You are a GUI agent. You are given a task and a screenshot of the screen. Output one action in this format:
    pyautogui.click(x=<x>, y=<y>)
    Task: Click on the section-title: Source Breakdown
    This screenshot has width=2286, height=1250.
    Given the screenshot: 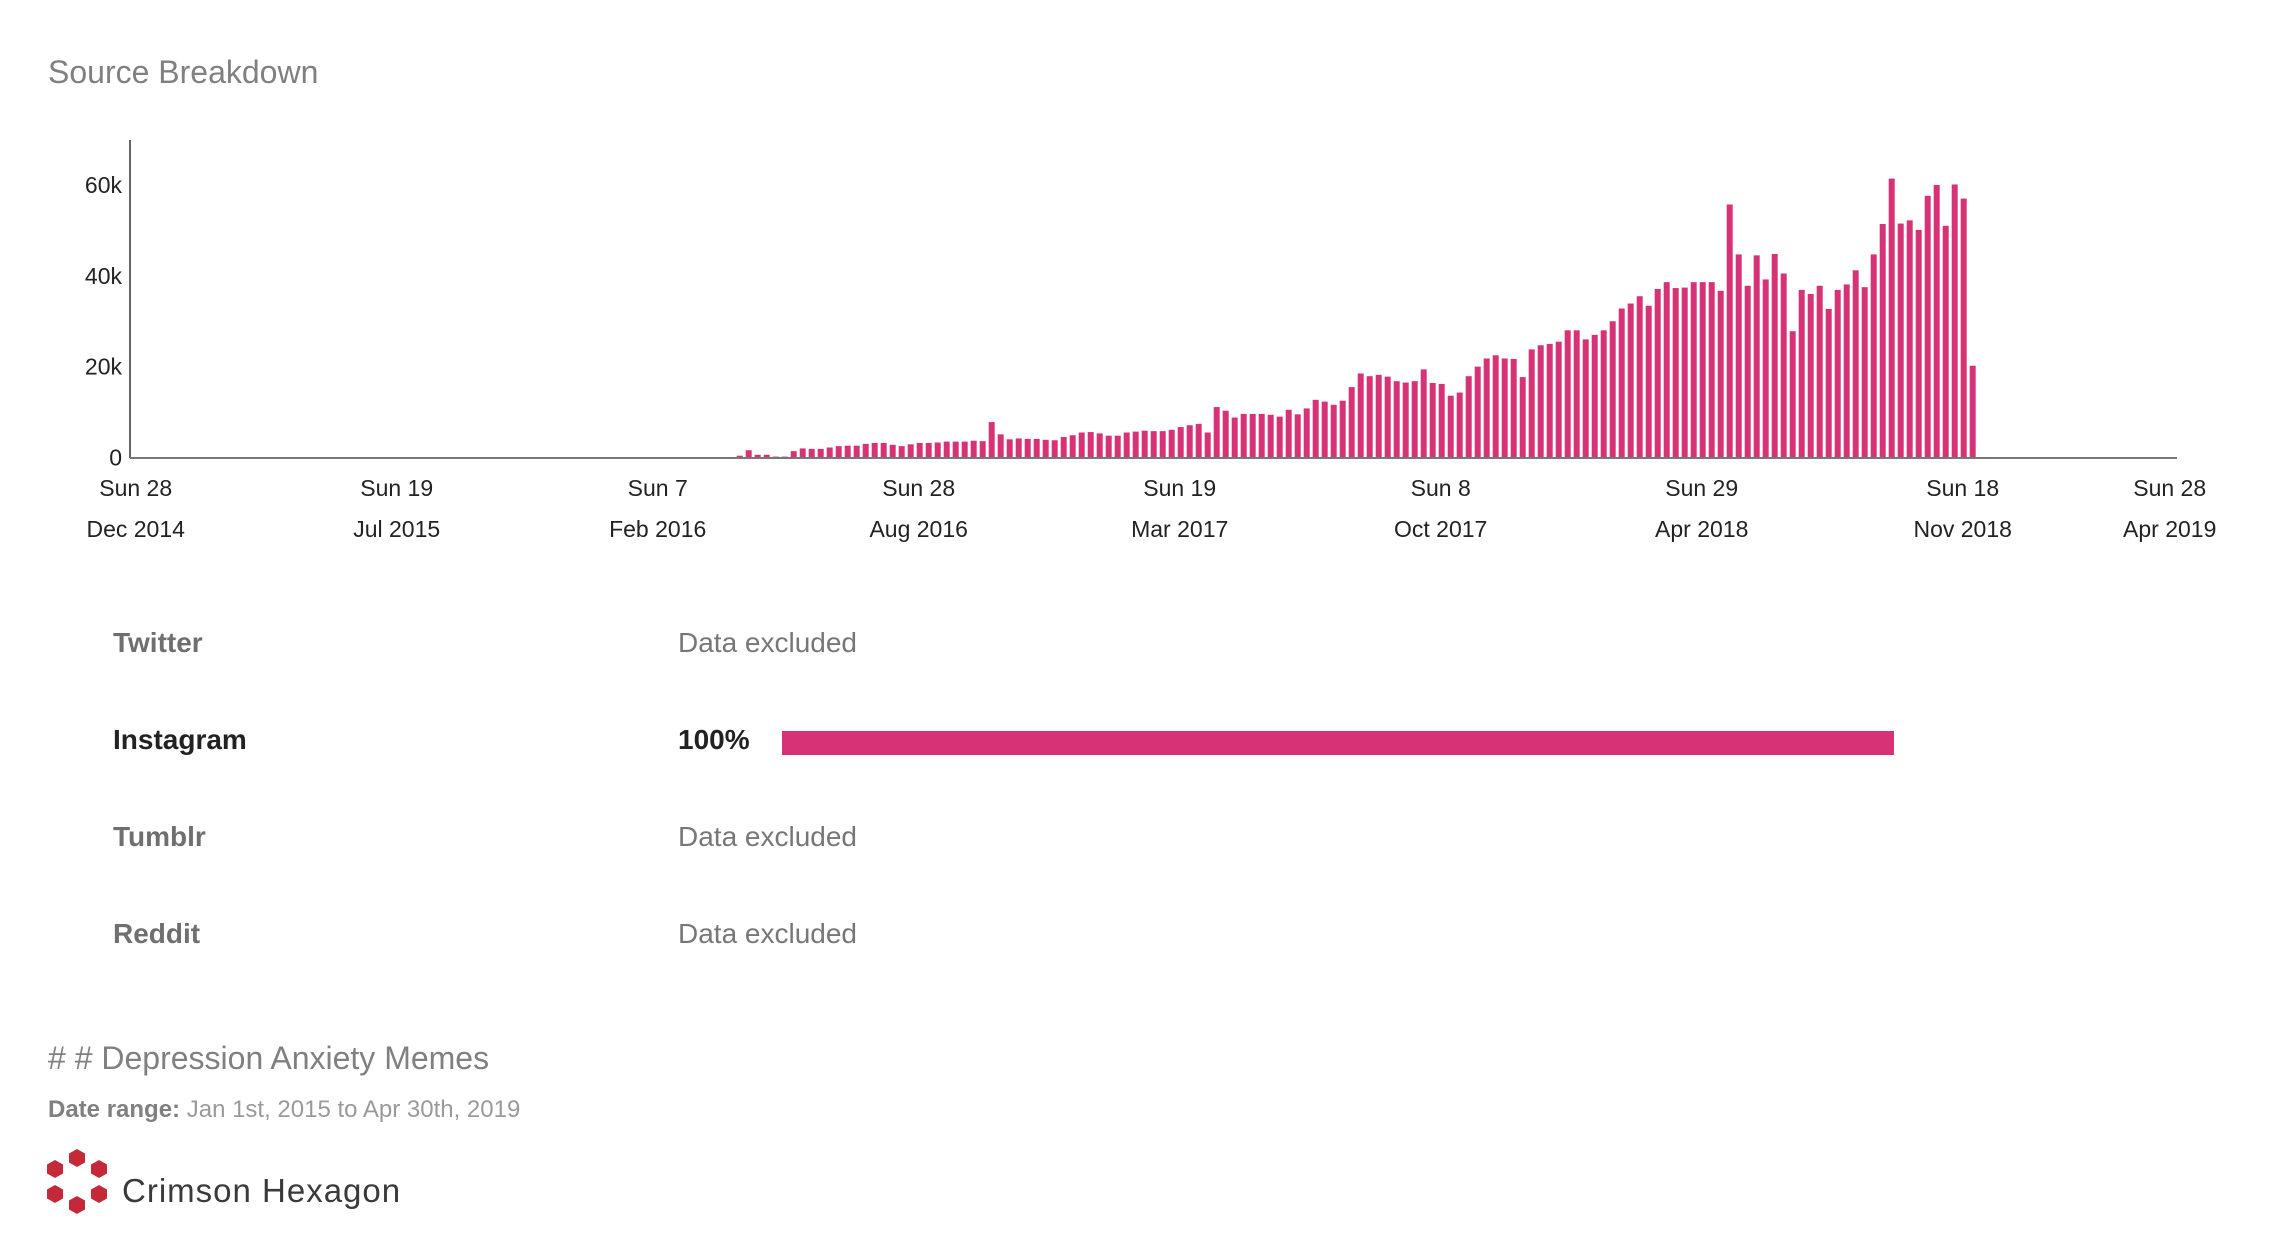 What is the action you would take?
    pyautogui.click(x=183, y=72)
    